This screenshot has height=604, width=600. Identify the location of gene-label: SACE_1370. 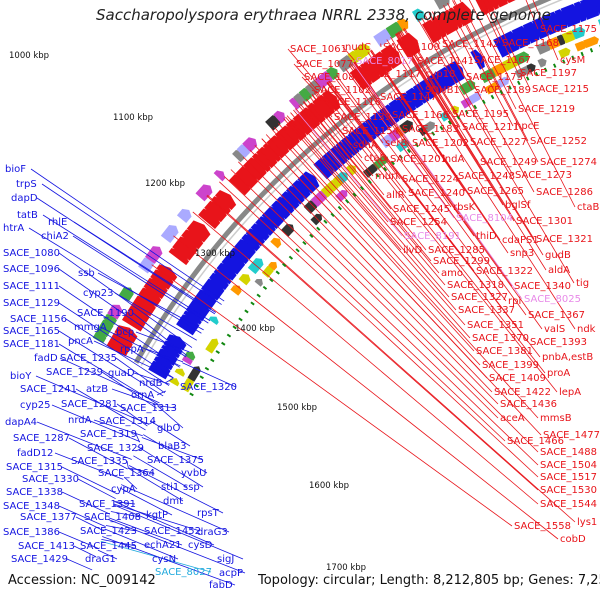
(500, 338).